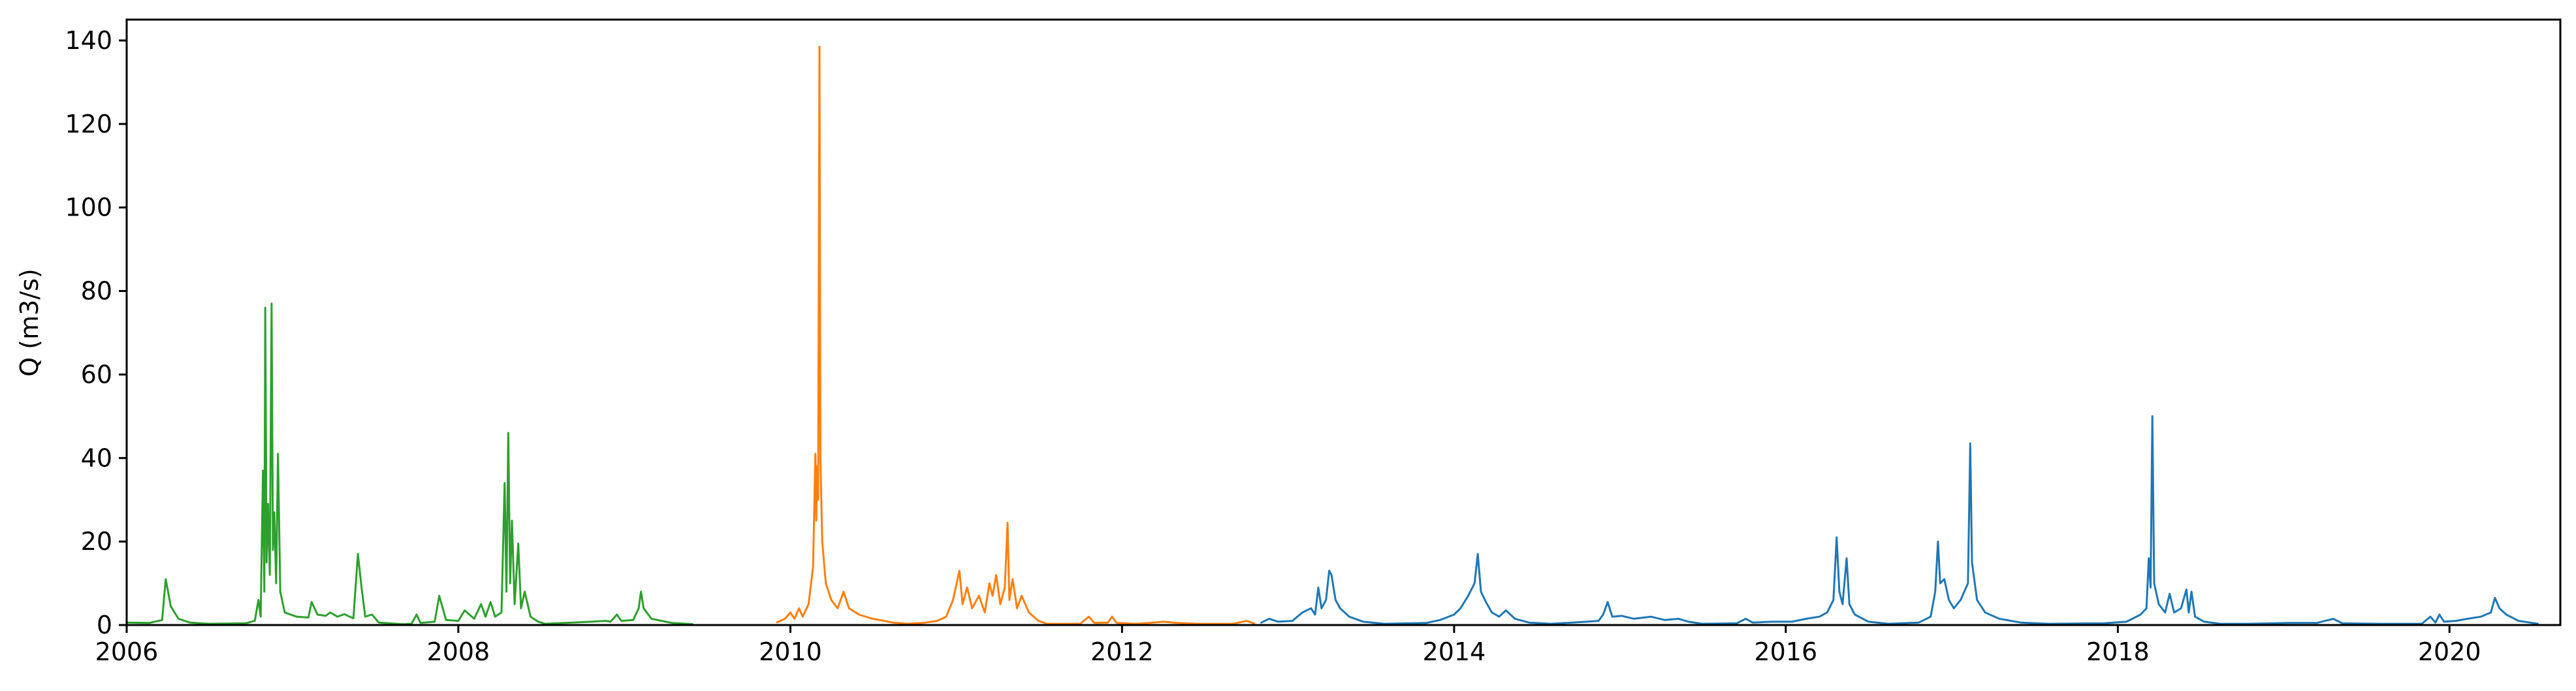 The height and width of the screenshot is (691, 2576). Describe the element at coordinates (89, 124) in the screenshot. I see `y-tick-label: 120` at that location.